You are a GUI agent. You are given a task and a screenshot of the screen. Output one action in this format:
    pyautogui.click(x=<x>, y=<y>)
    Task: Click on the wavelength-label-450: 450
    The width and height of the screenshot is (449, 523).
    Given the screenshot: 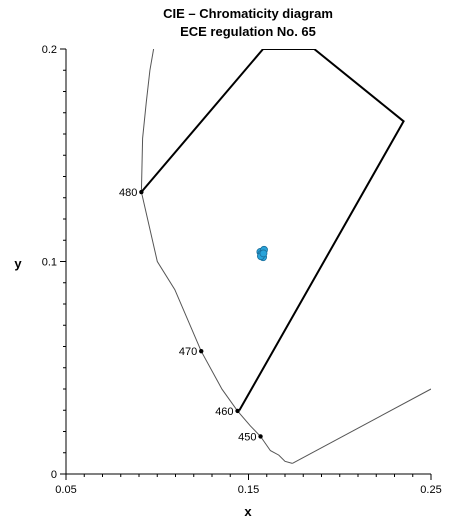 What is the action you would take?
    pyautogui.click(x=247, y=437)
    